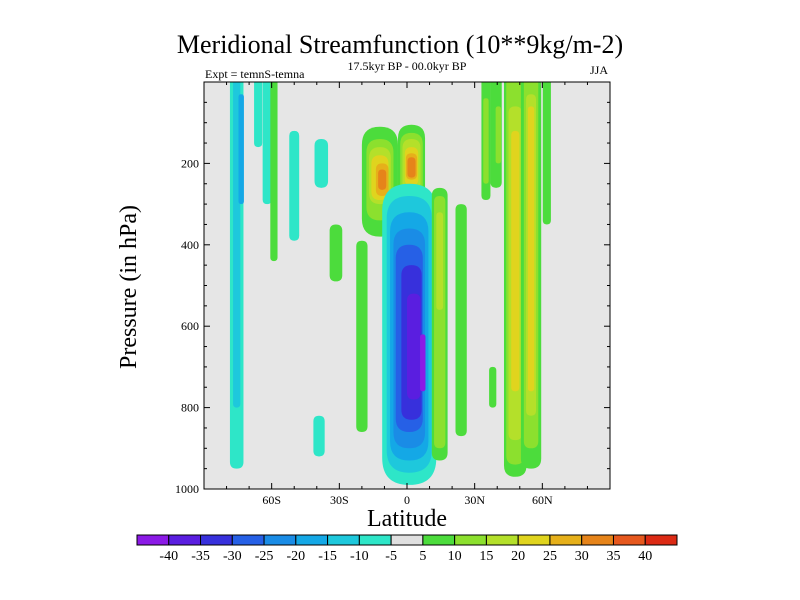  What do you see at coordinates (391, 556) in the screenshot?
I see `colorbar-label: -5` at bounding box center [391, 556].